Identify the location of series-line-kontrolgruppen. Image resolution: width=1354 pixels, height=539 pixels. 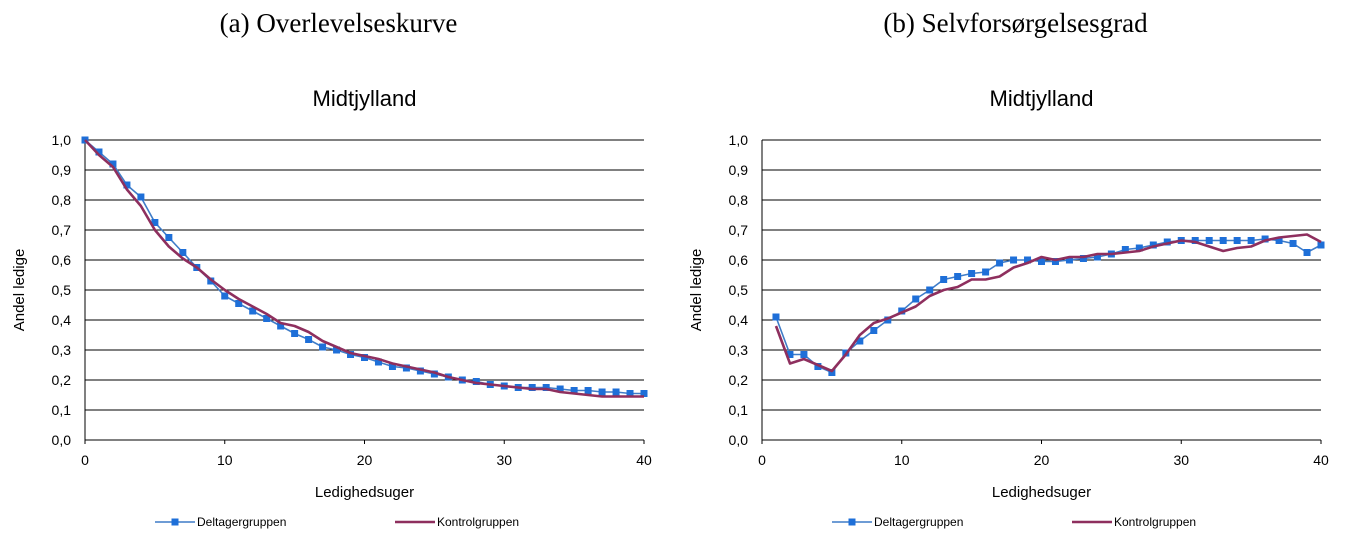
(1048, 303).